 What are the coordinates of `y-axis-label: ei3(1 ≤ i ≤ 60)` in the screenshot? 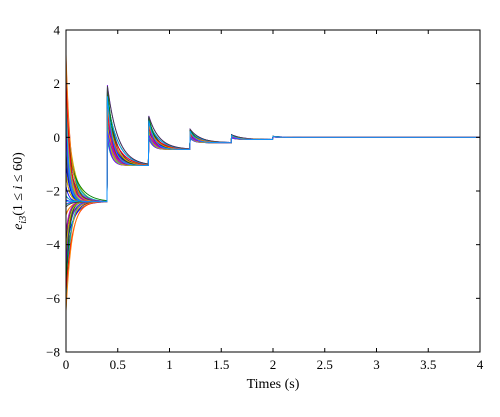 It's located at (20, 191).